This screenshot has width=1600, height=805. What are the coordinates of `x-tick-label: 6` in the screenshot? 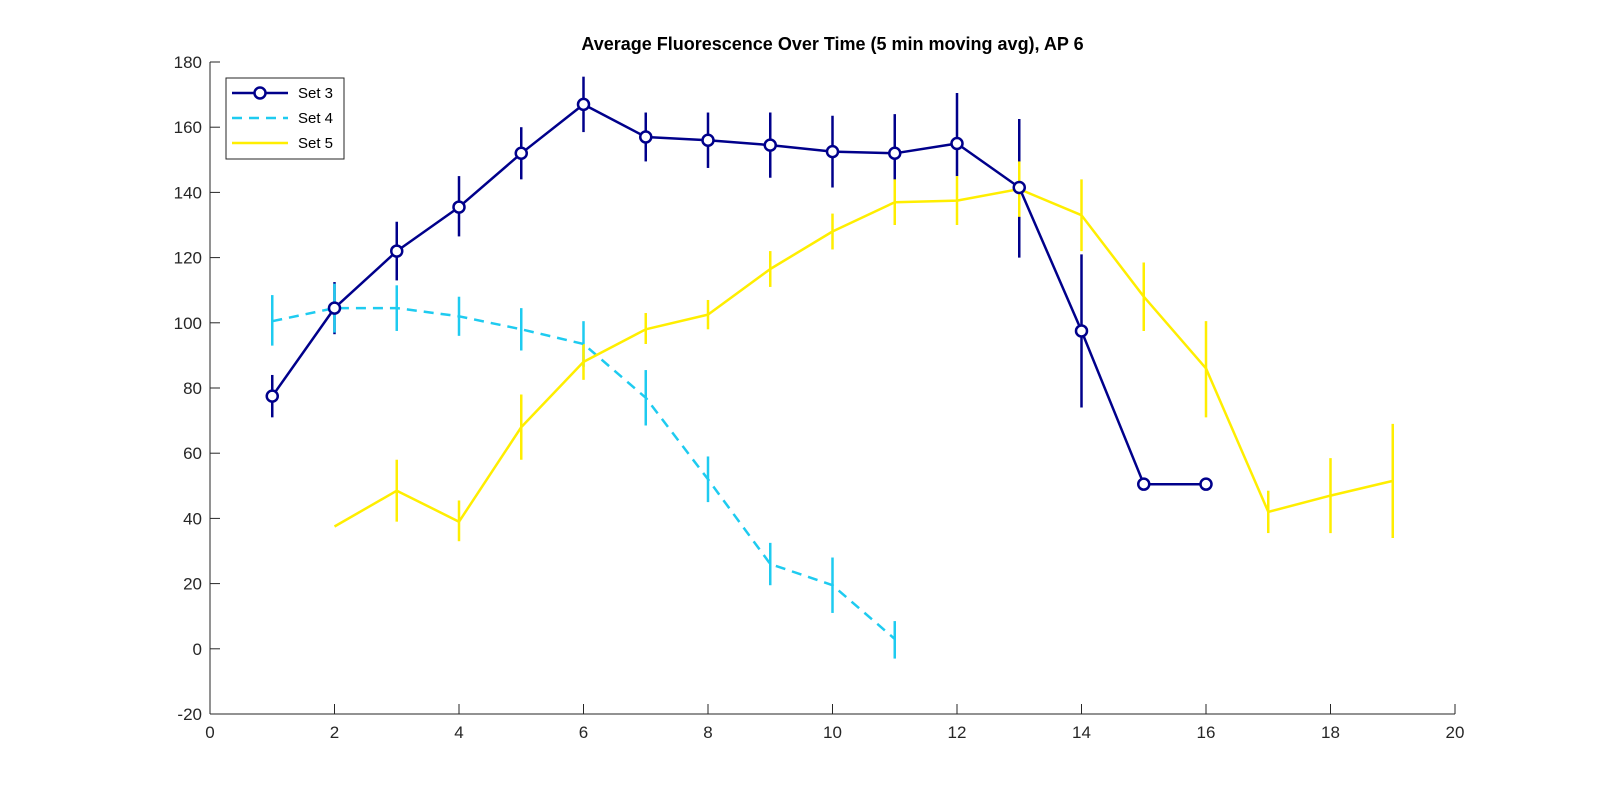 It's located at (583, 732).